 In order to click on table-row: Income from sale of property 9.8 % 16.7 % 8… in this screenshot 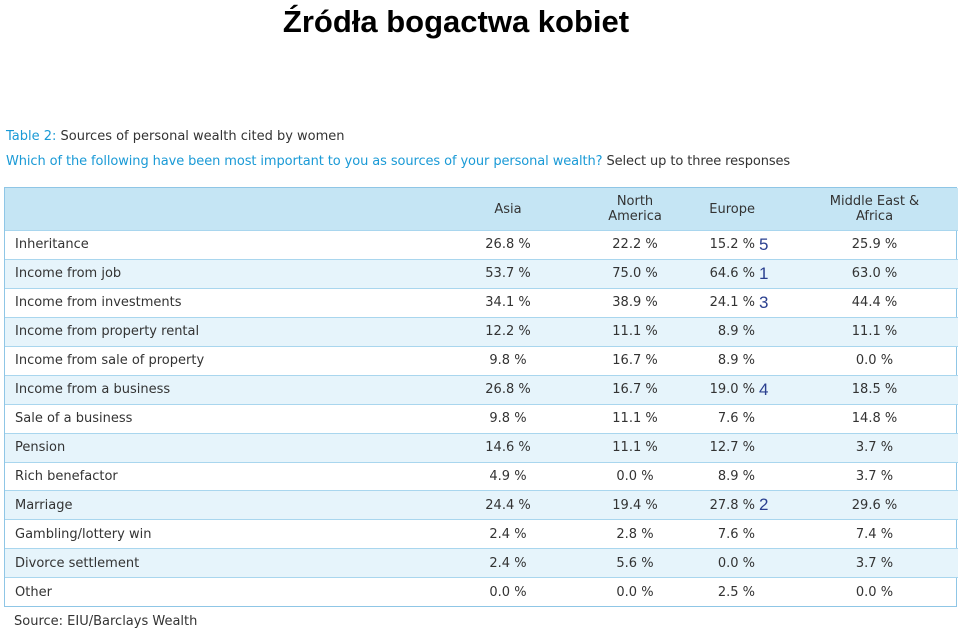, I will do `click(481, 360)`.